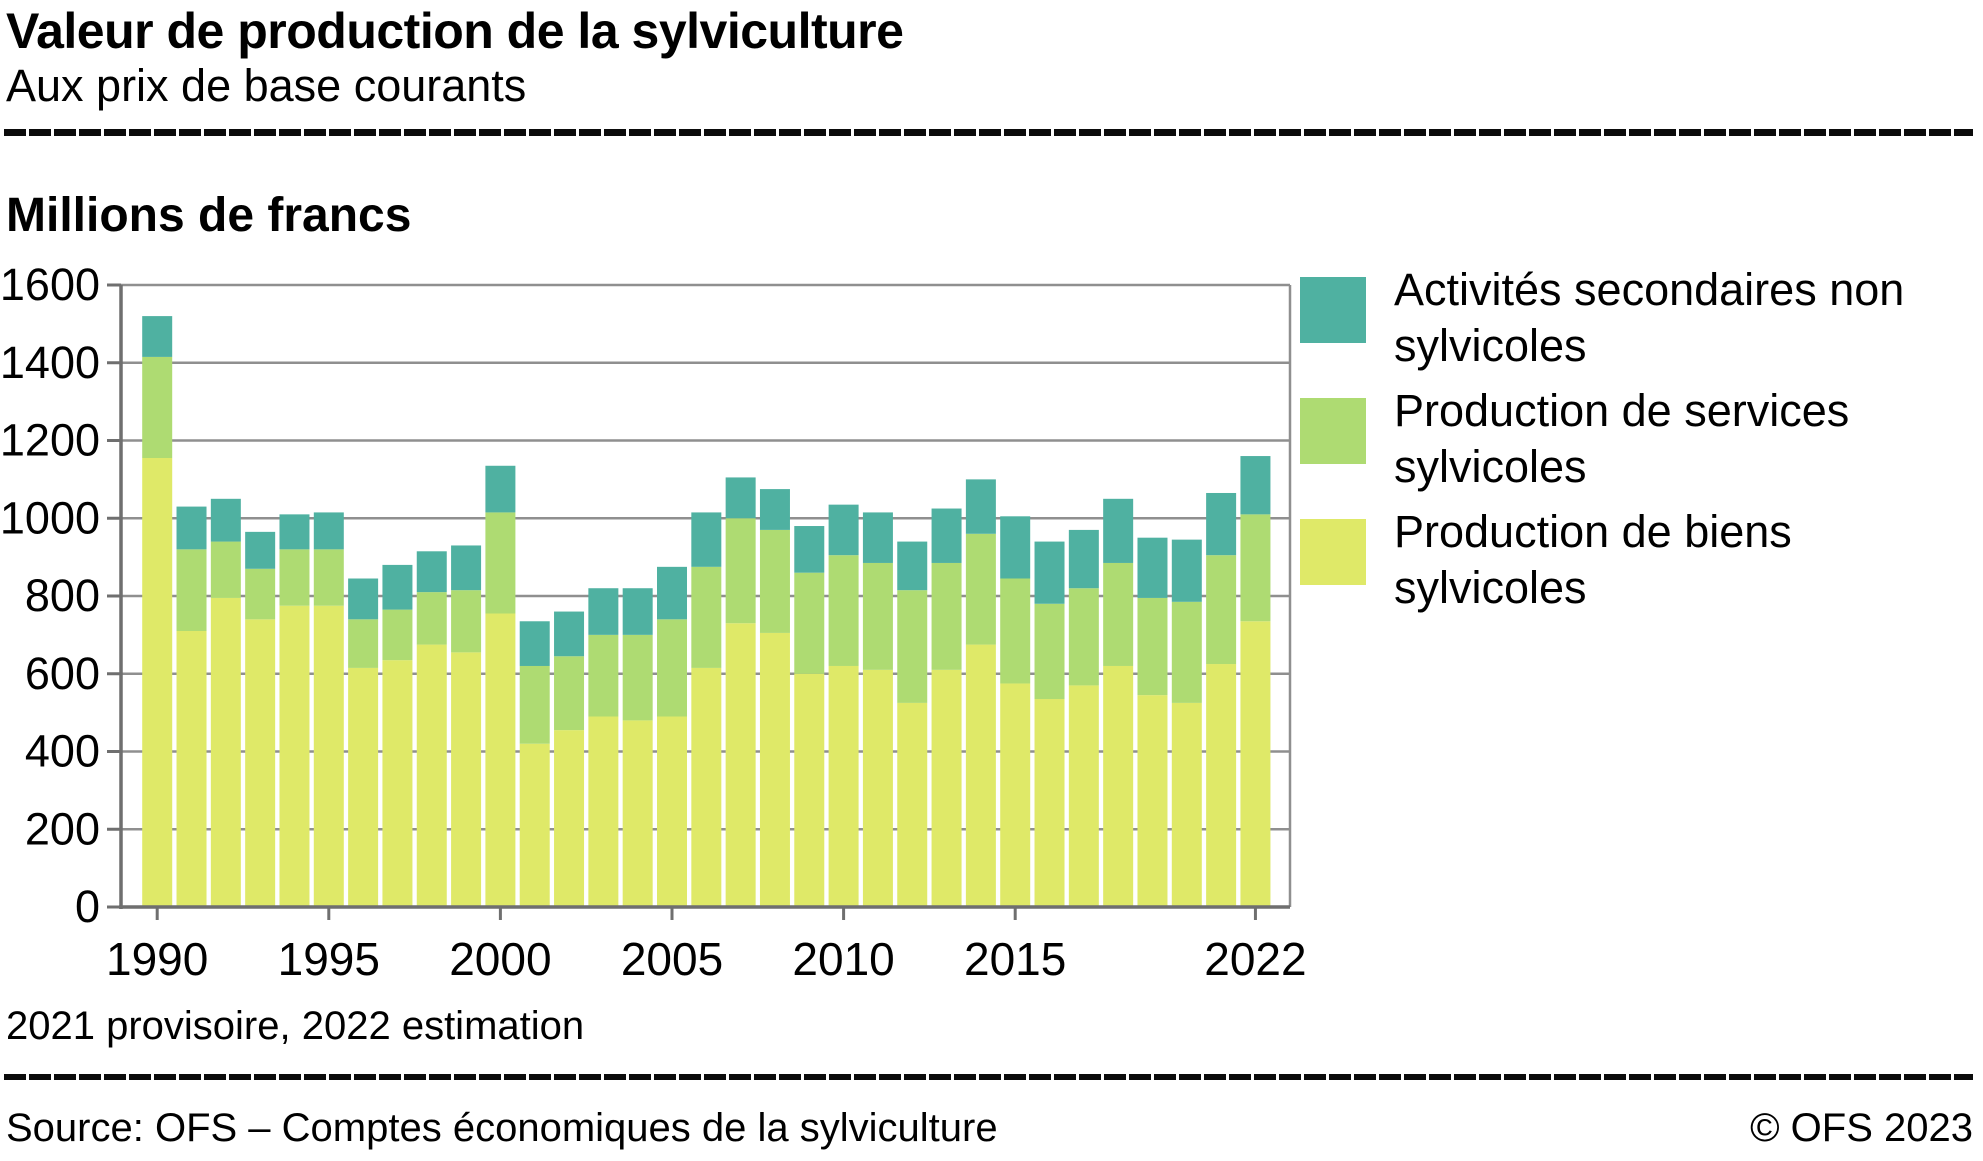 The width and height of the screenshot is (1983, 1161). Describe the element at coordinates (1593, 559) in the screenshot. I see `legend-label-biens: Production de biens sylvicoles` at that location.